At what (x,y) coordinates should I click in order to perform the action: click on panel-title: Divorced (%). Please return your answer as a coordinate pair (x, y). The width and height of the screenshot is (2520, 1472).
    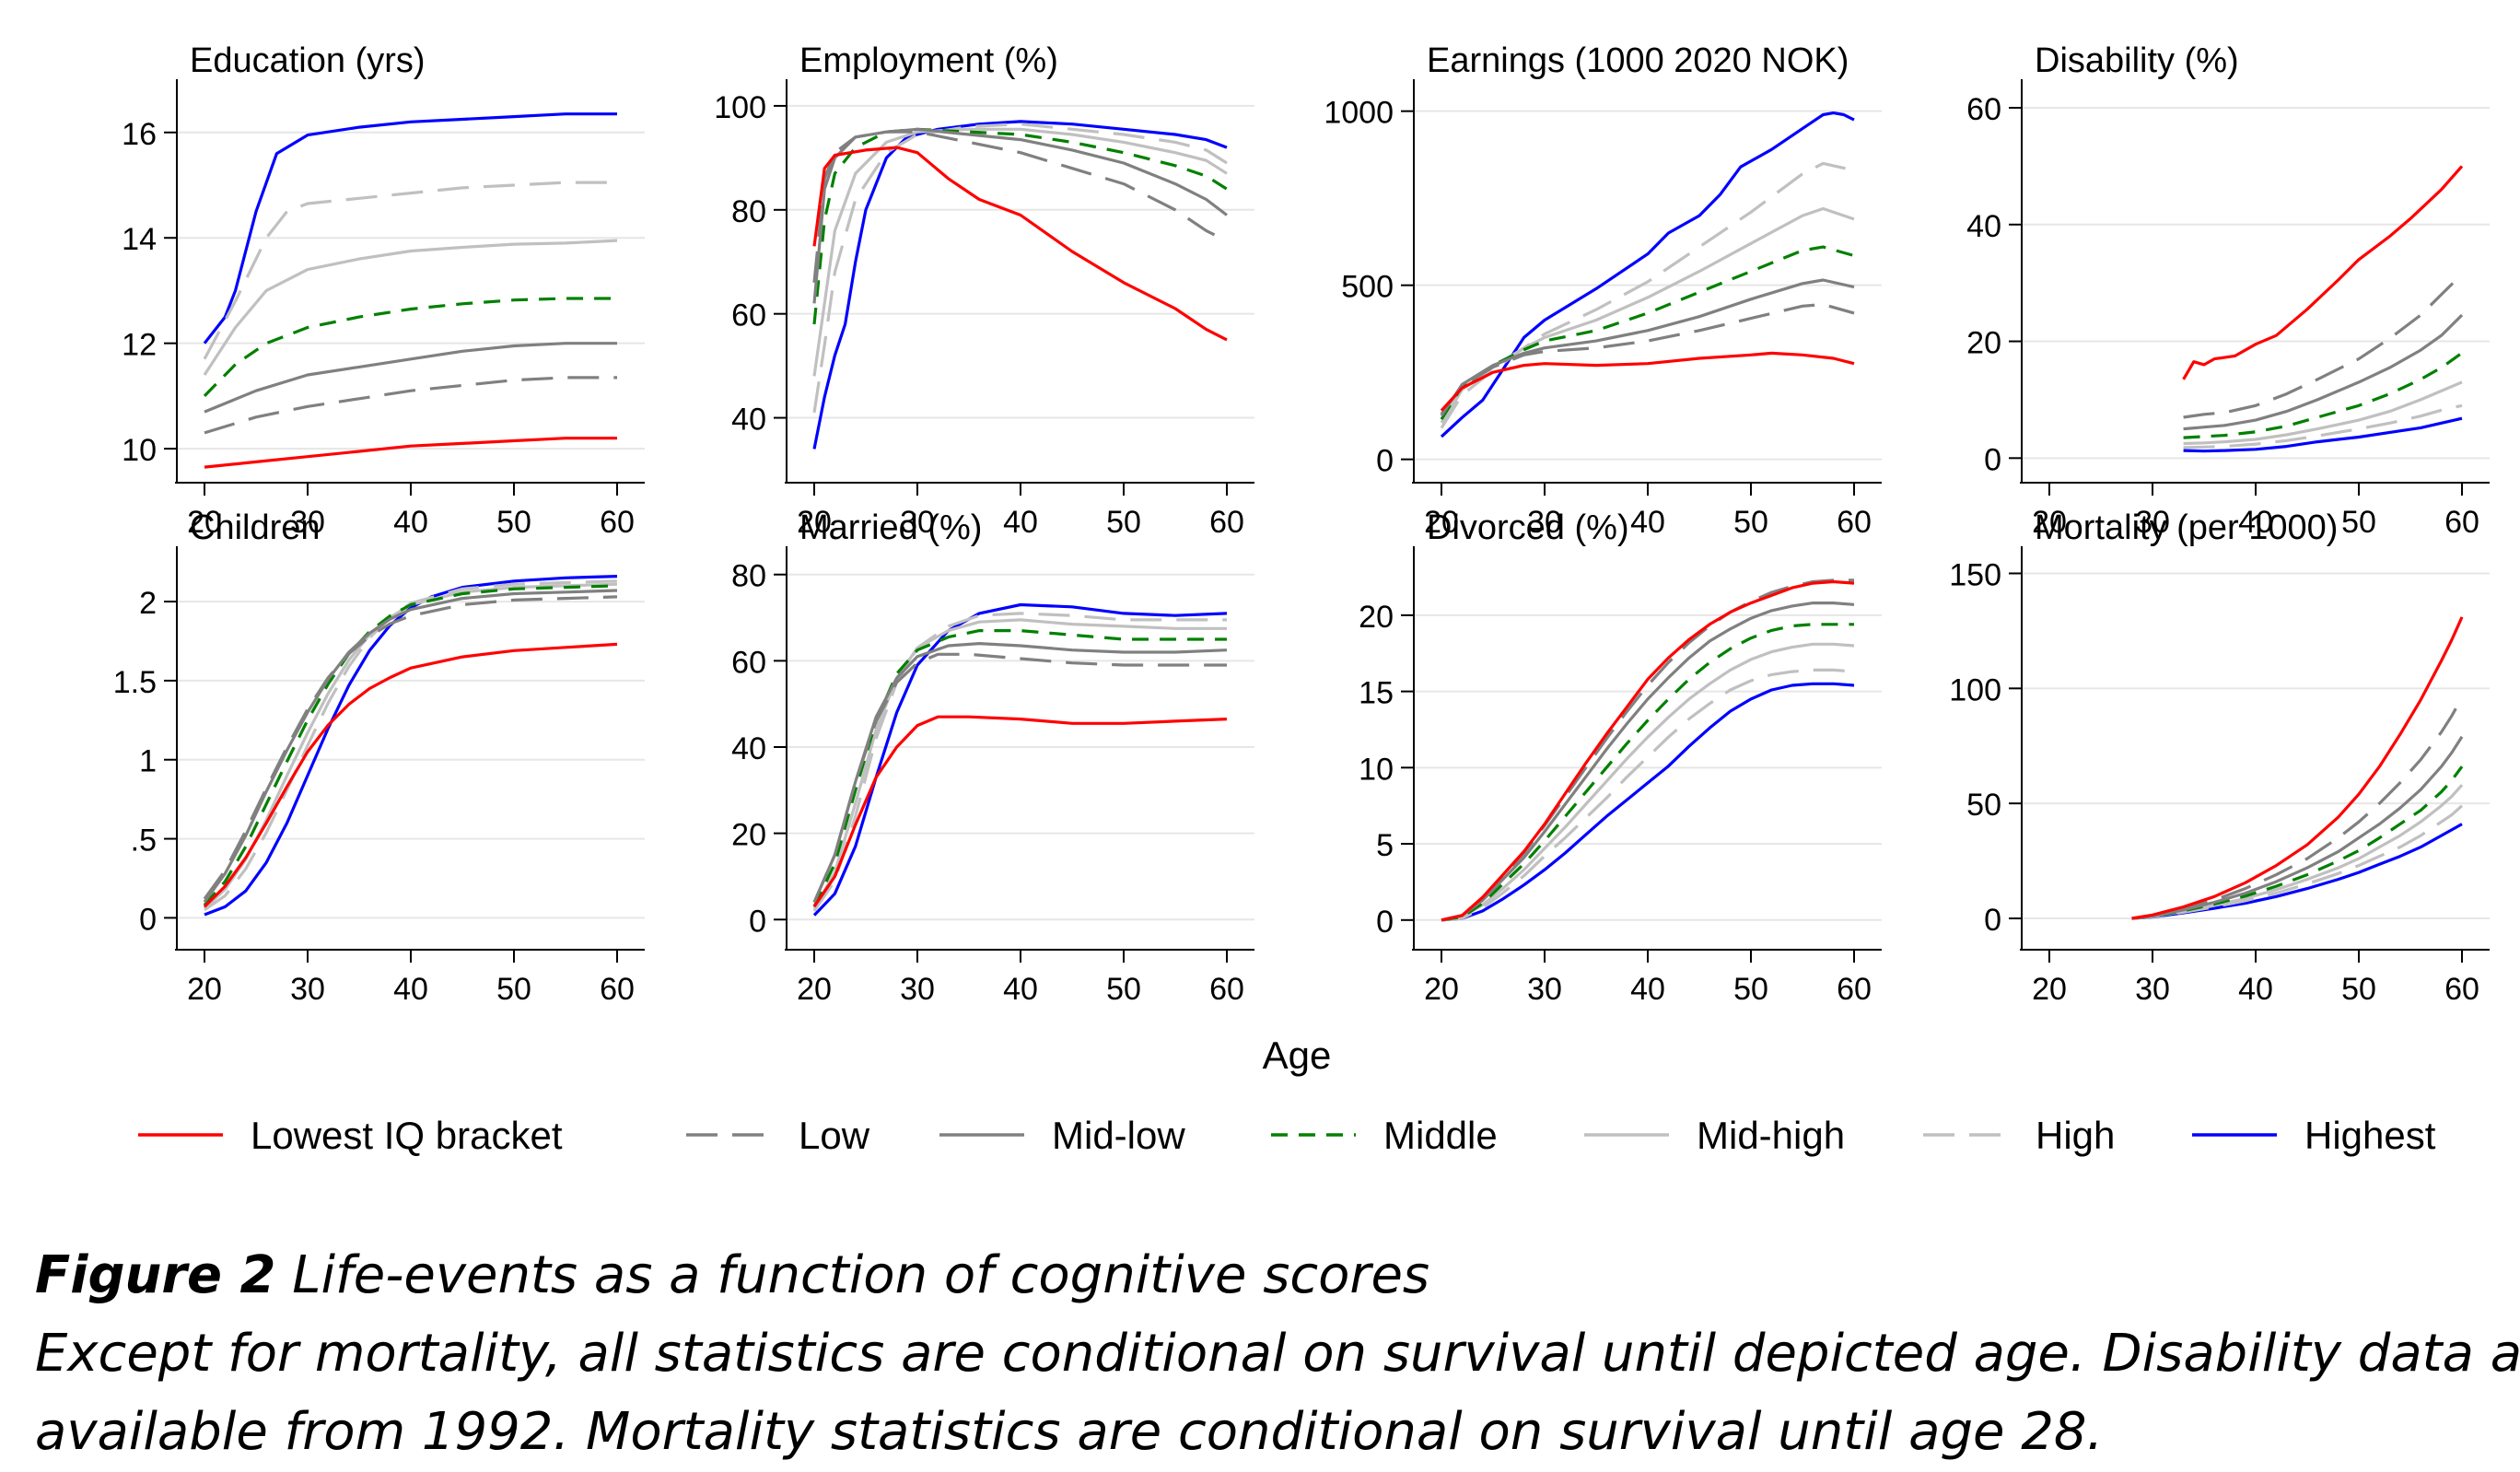
    Looking at the image, I should click on (1528, 527).